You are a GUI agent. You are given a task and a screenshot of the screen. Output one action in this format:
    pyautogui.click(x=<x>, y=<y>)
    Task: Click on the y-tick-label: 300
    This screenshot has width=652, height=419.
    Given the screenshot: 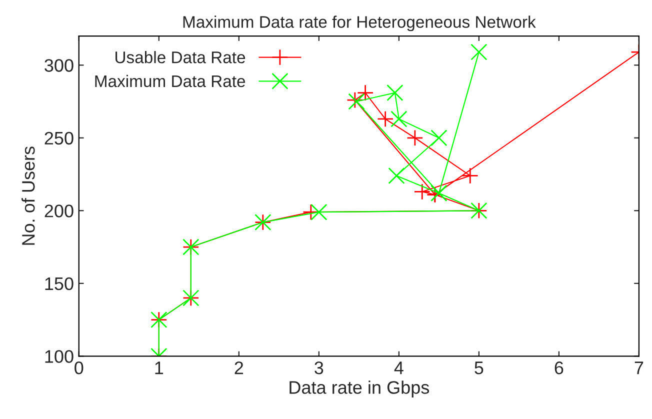 What is the action you would take?
    pyautogui.click(x=59, y=65)
    